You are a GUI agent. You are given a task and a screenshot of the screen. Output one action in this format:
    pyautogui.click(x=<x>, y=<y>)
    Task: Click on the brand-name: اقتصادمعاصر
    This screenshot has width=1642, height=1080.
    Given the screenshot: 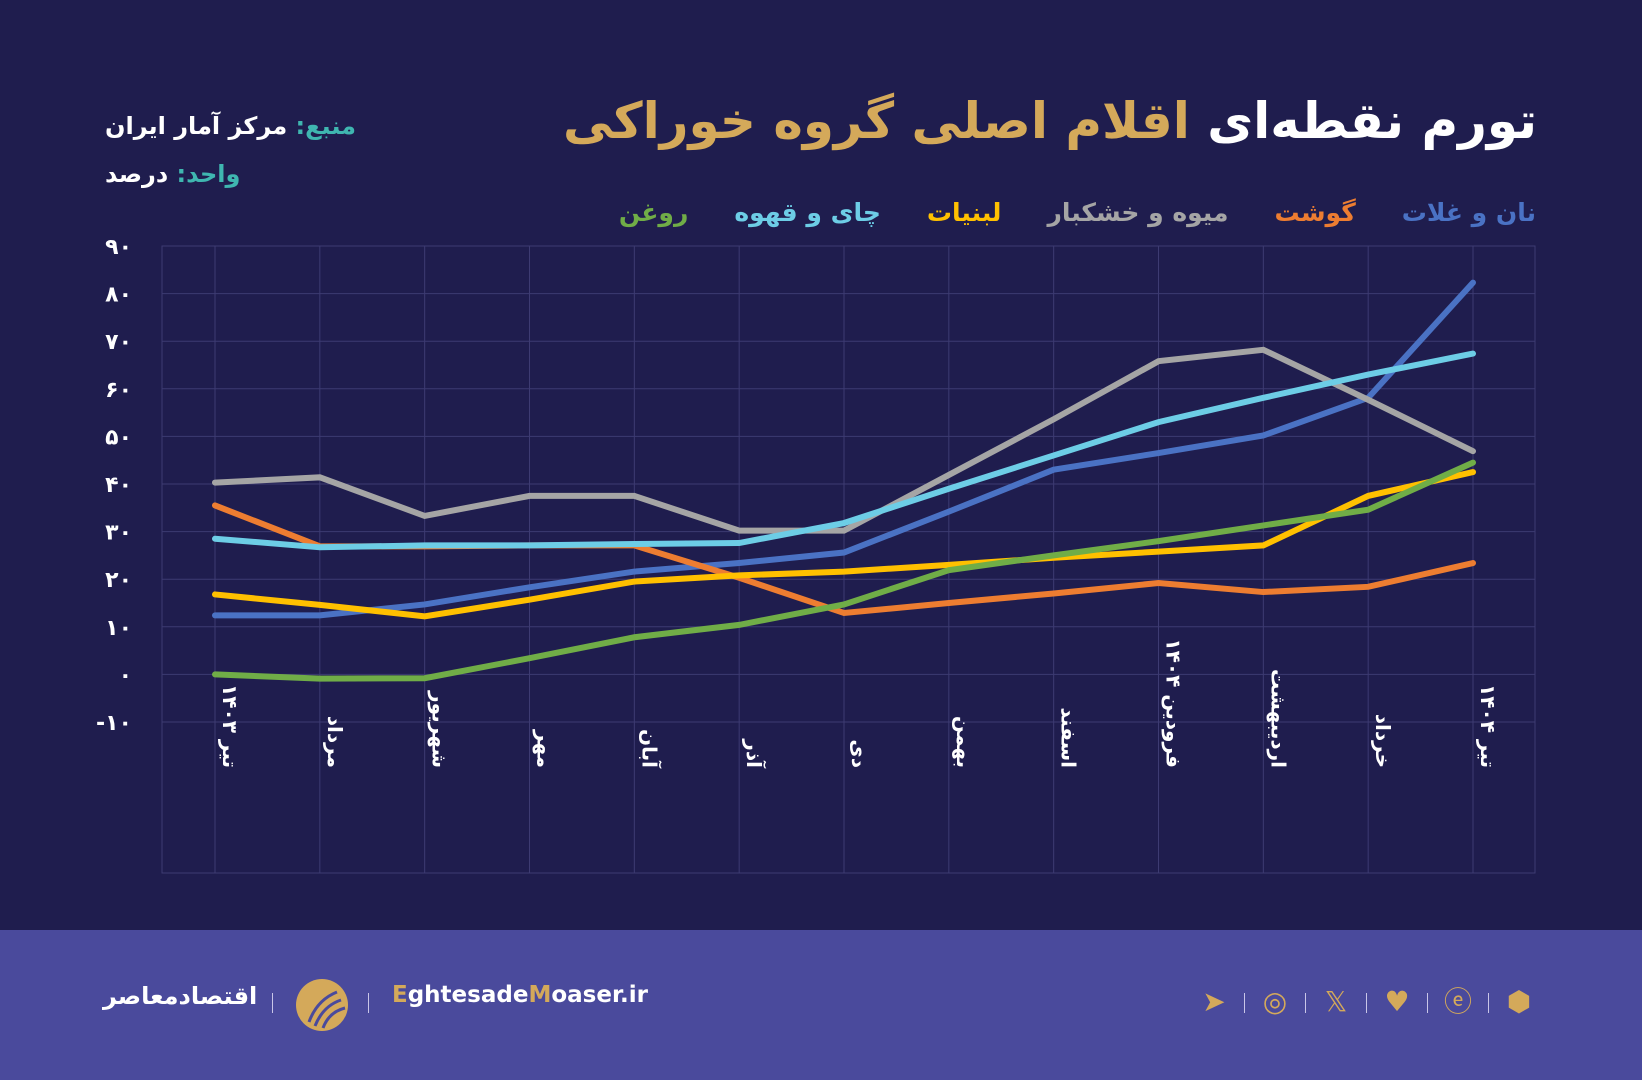 What is the action you would take?
    pyautogui.click(x=180, y=996)
    